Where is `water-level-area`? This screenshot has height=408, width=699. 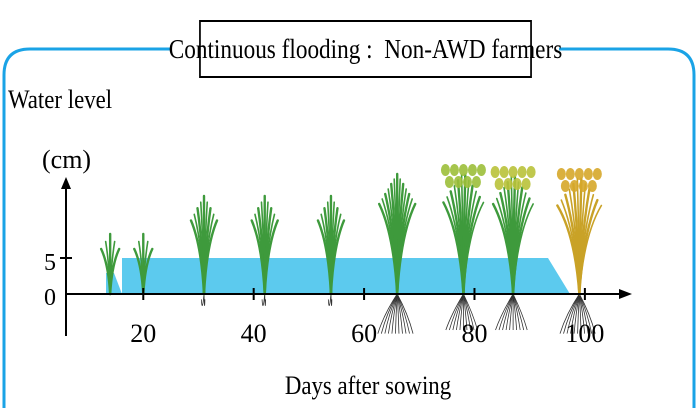
water-level-area is located at coordinates (346, 276).